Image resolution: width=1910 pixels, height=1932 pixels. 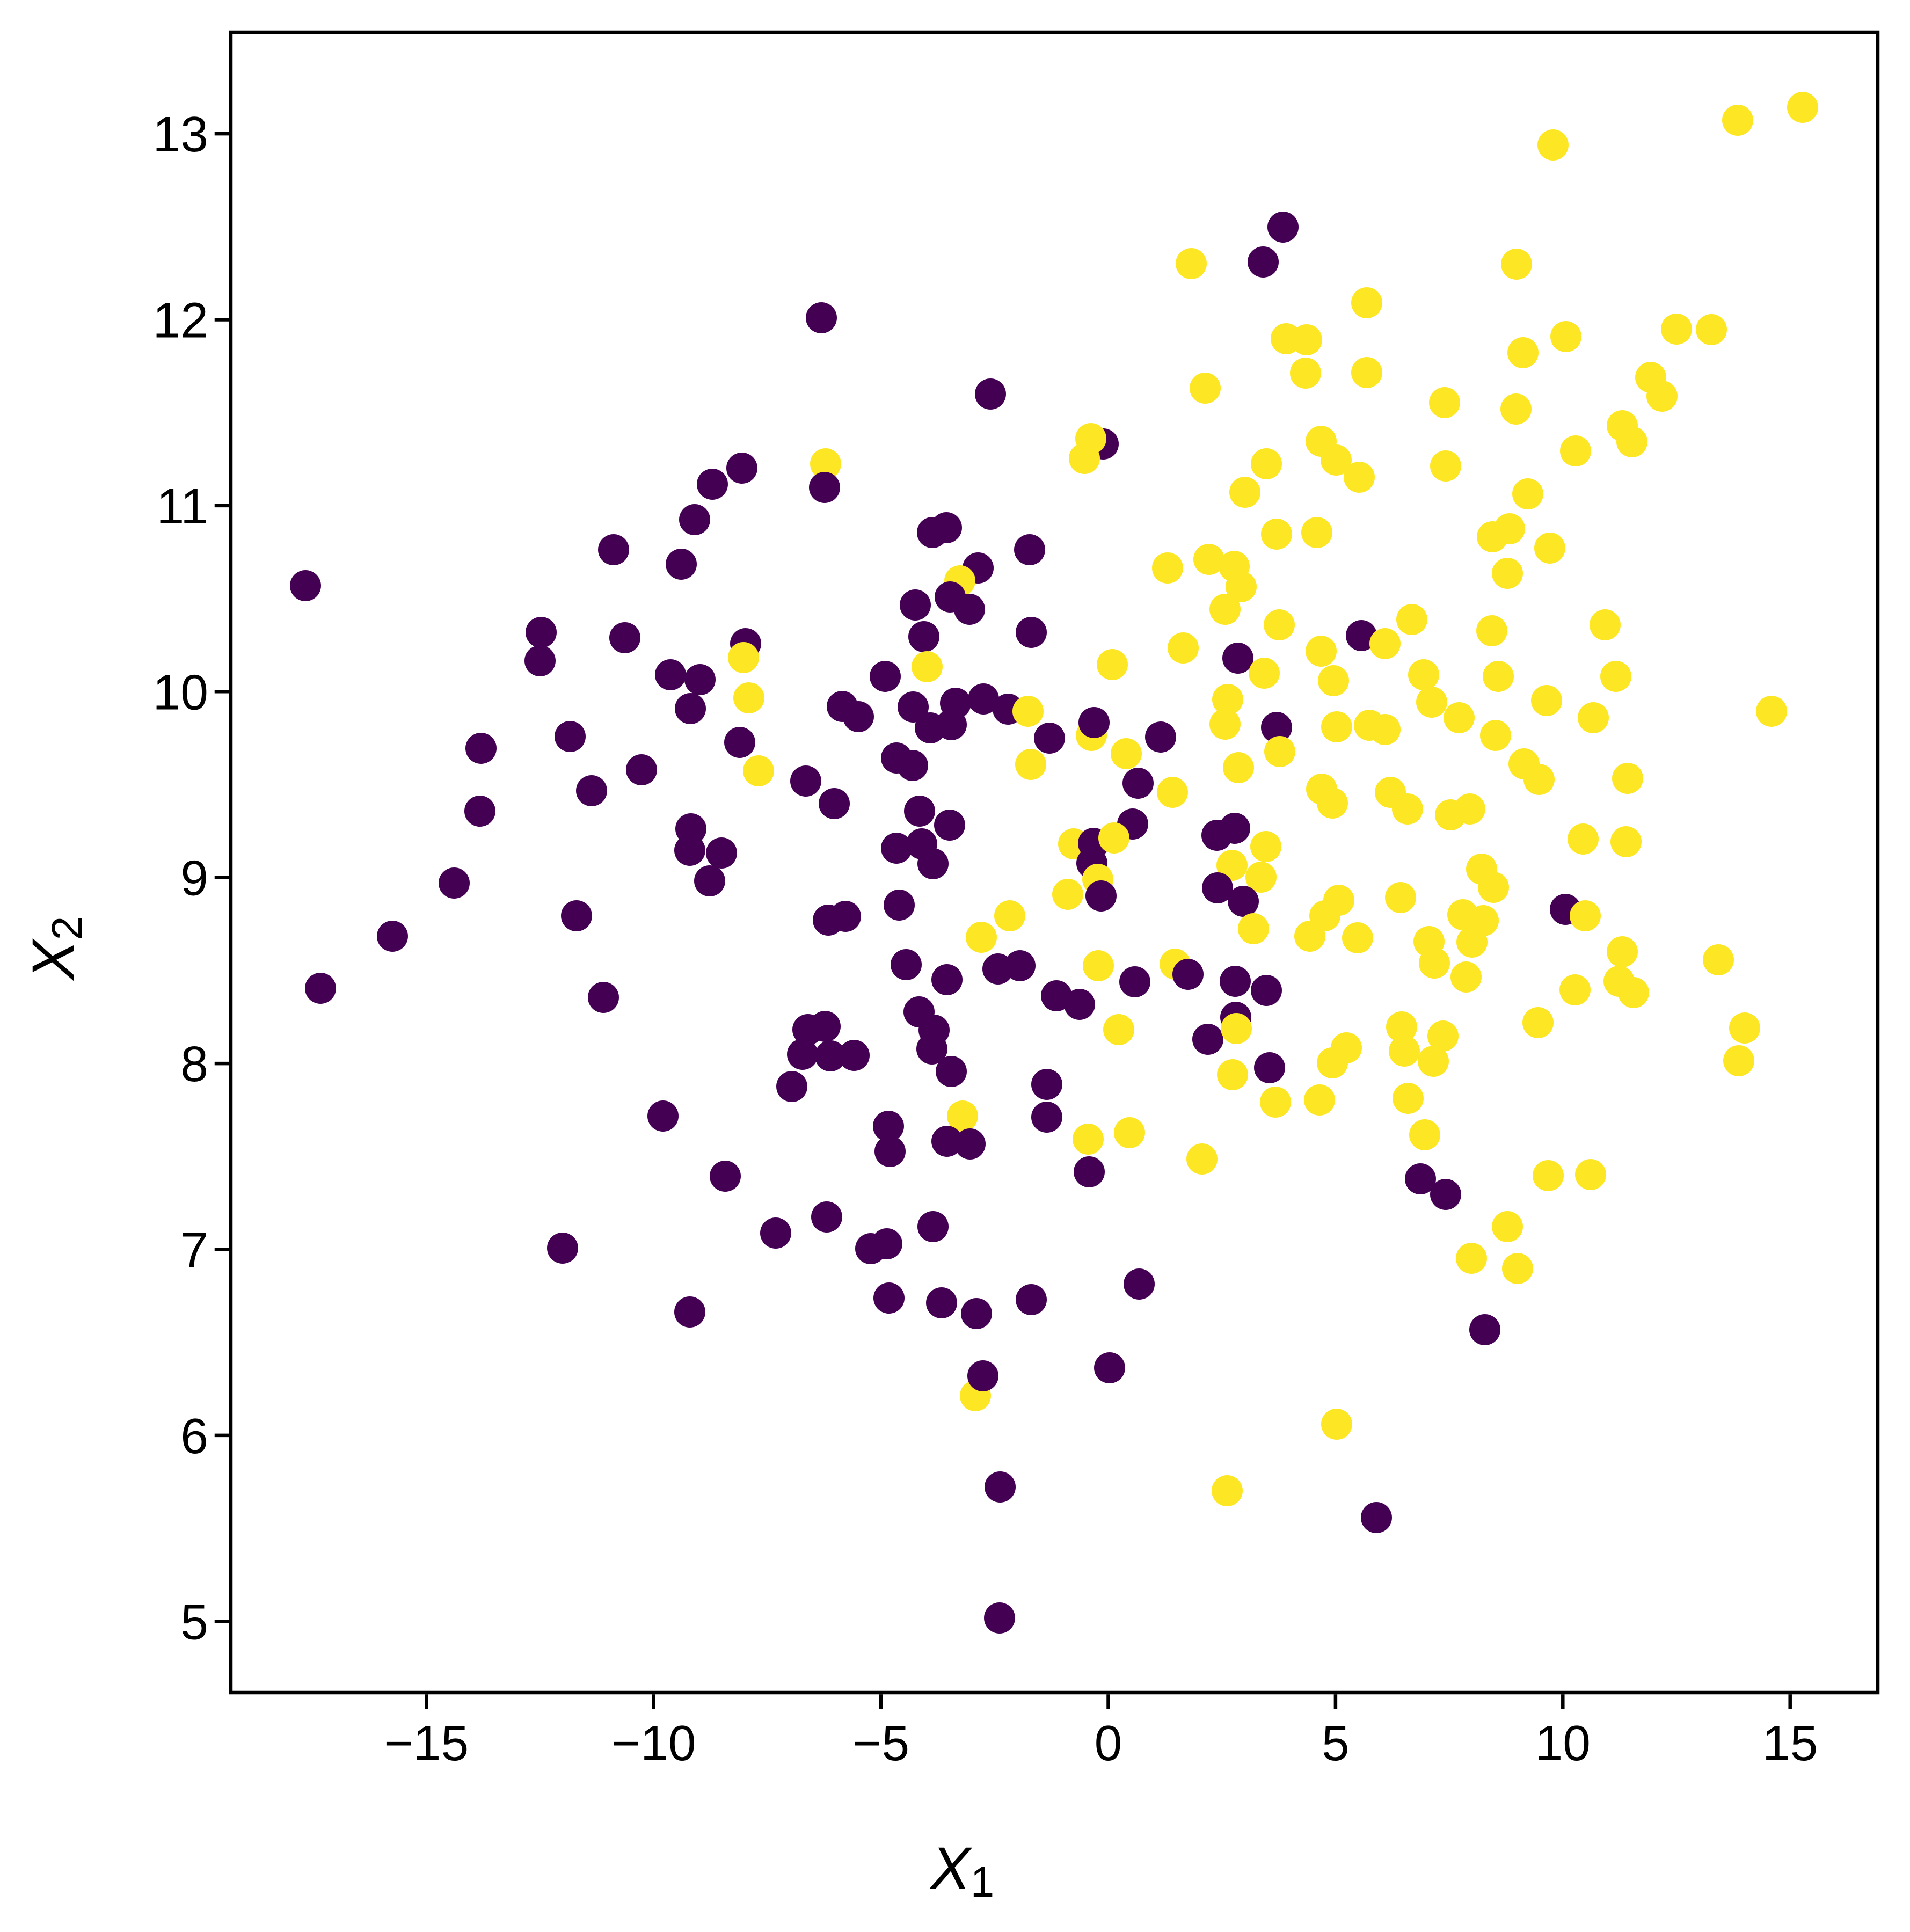 What do you see at coordinates (194, 878) in the screenshot?
I see `svg-text: 9` at bounding box center [194, 878].